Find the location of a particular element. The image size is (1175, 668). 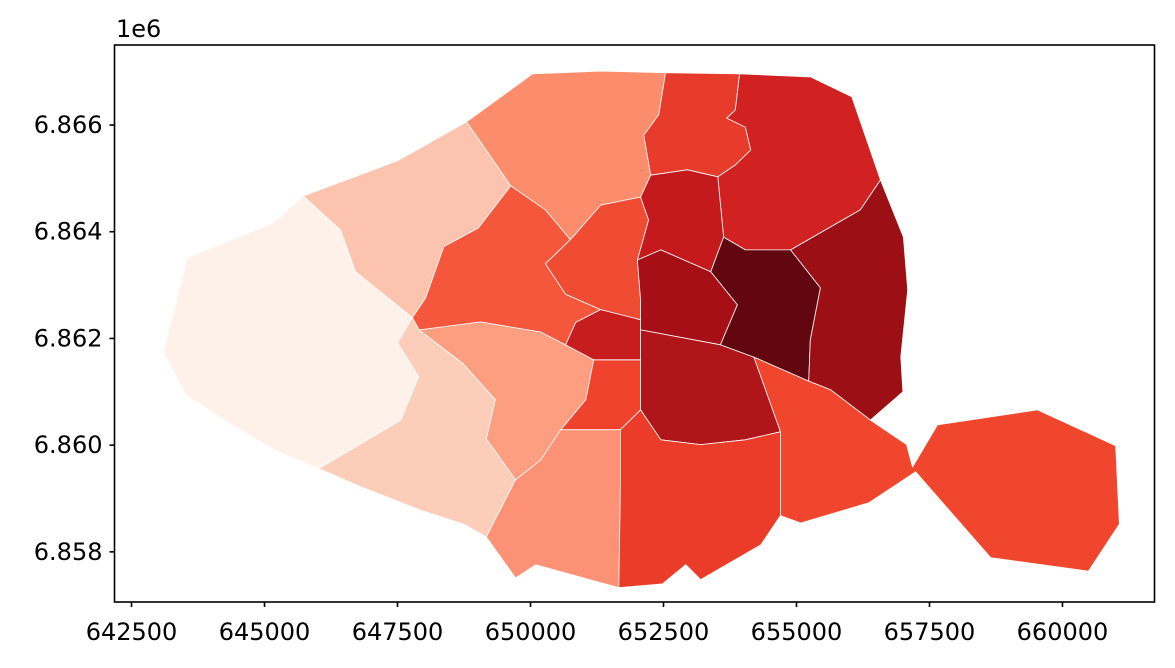

x-tick-label: 660000 is located at coordinates (1063, 632).